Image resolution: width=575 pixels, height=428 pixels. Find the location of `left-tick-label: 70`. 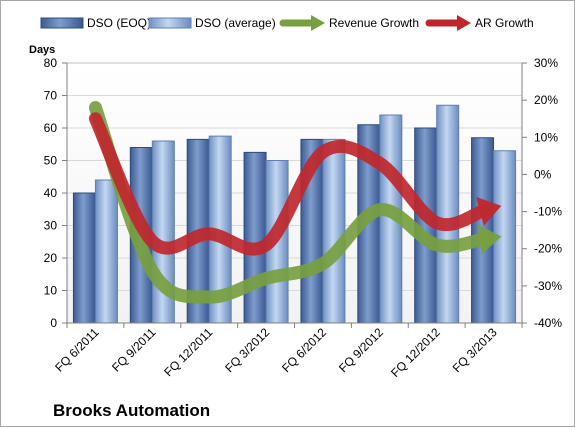

left-tick-label: 70 is located at coordinates (51, 96).